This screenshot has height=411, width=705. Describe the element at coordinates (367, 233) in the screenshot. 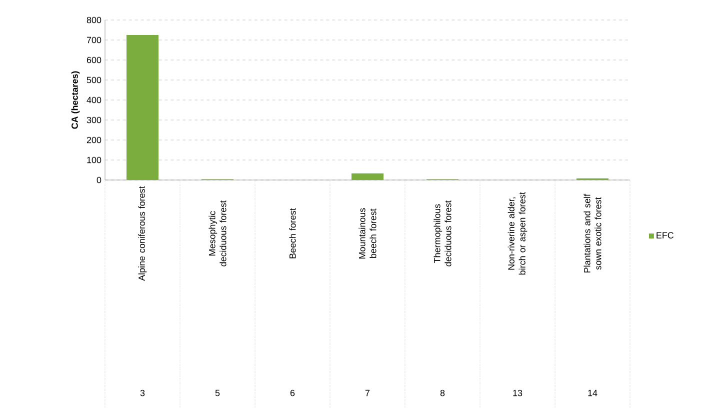

I see `x-tick-label: Mountainous beech forest` at that location.